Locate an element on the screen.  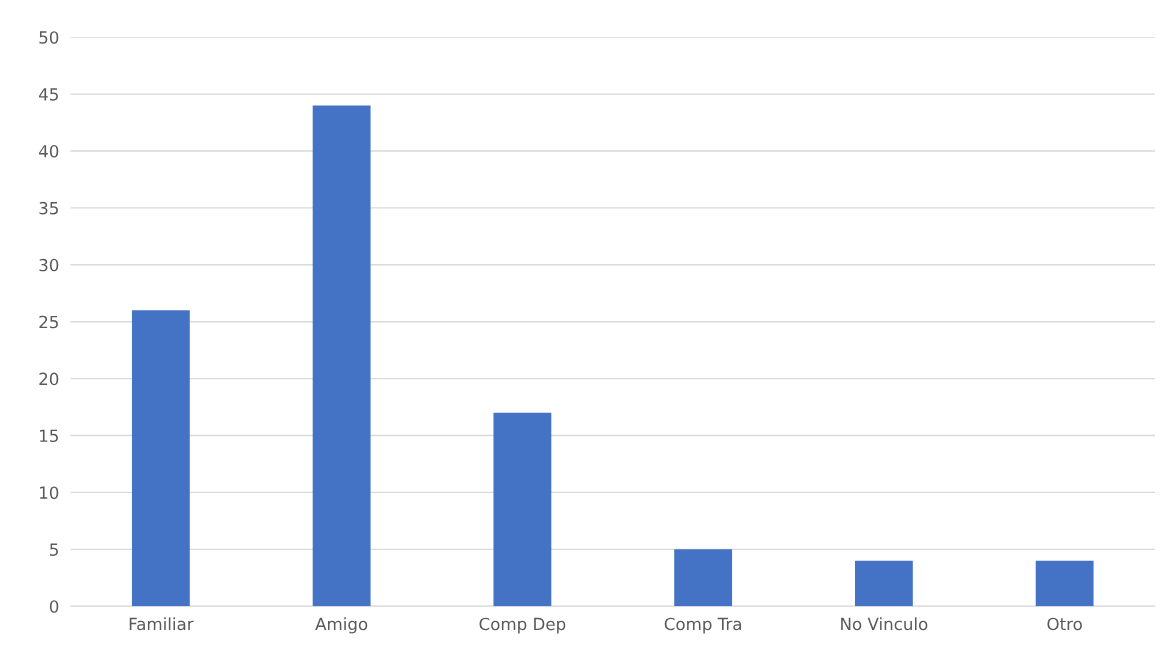
y-tick-label: 30 is located at coordinates (49, 265).